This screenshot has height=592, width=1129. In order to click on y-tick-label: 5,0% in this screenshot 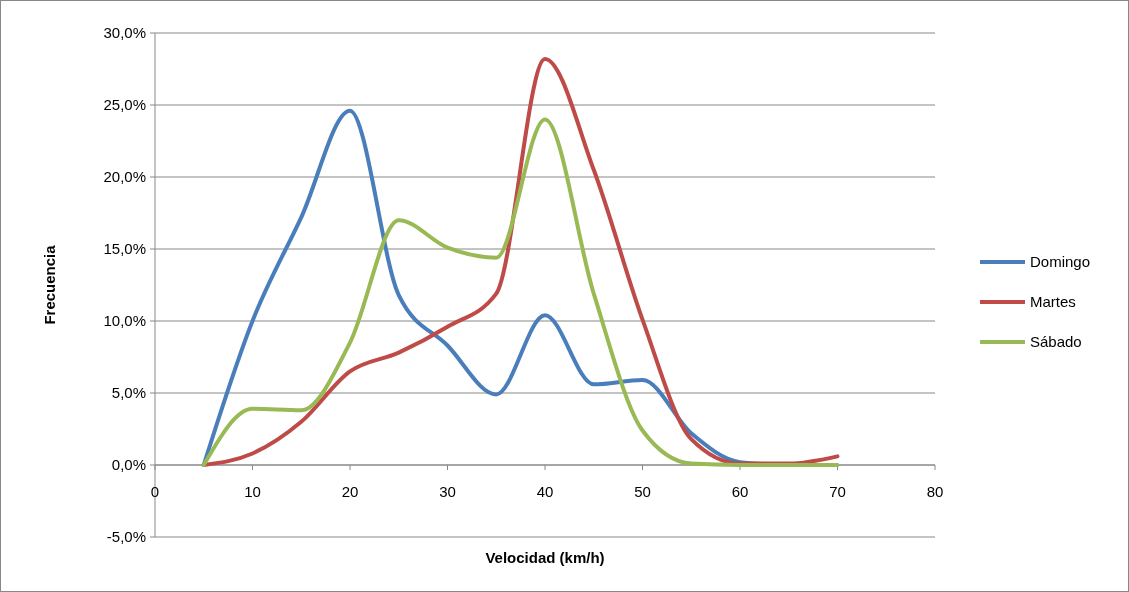, I will do `click(128, 393)`.